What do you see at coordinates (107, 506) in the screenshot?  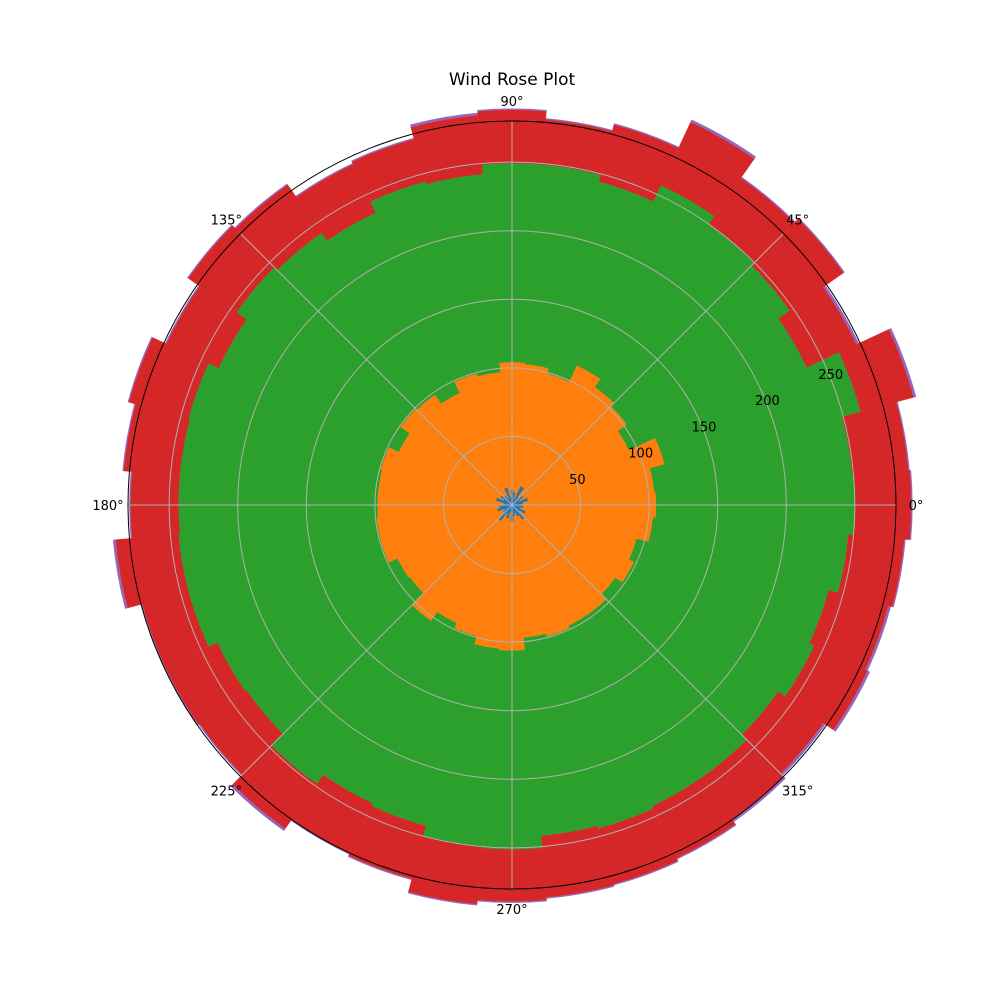 I see `angle-tick-label: 180°` at bounding box center [107, 506].